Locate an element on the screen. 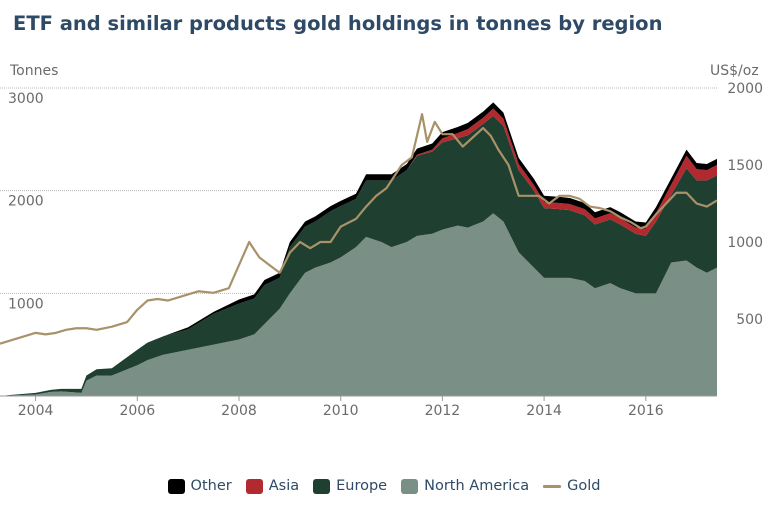  x-tick-2012: 2012 is located at coordinates (443, 411).